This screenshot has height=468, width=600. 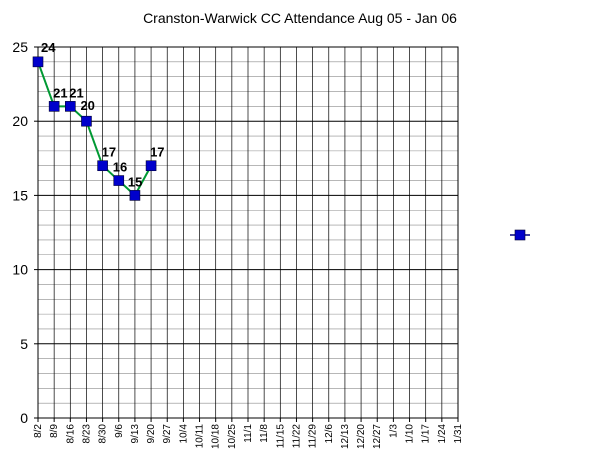 I want to click on legend, so click(x=520, y=235).